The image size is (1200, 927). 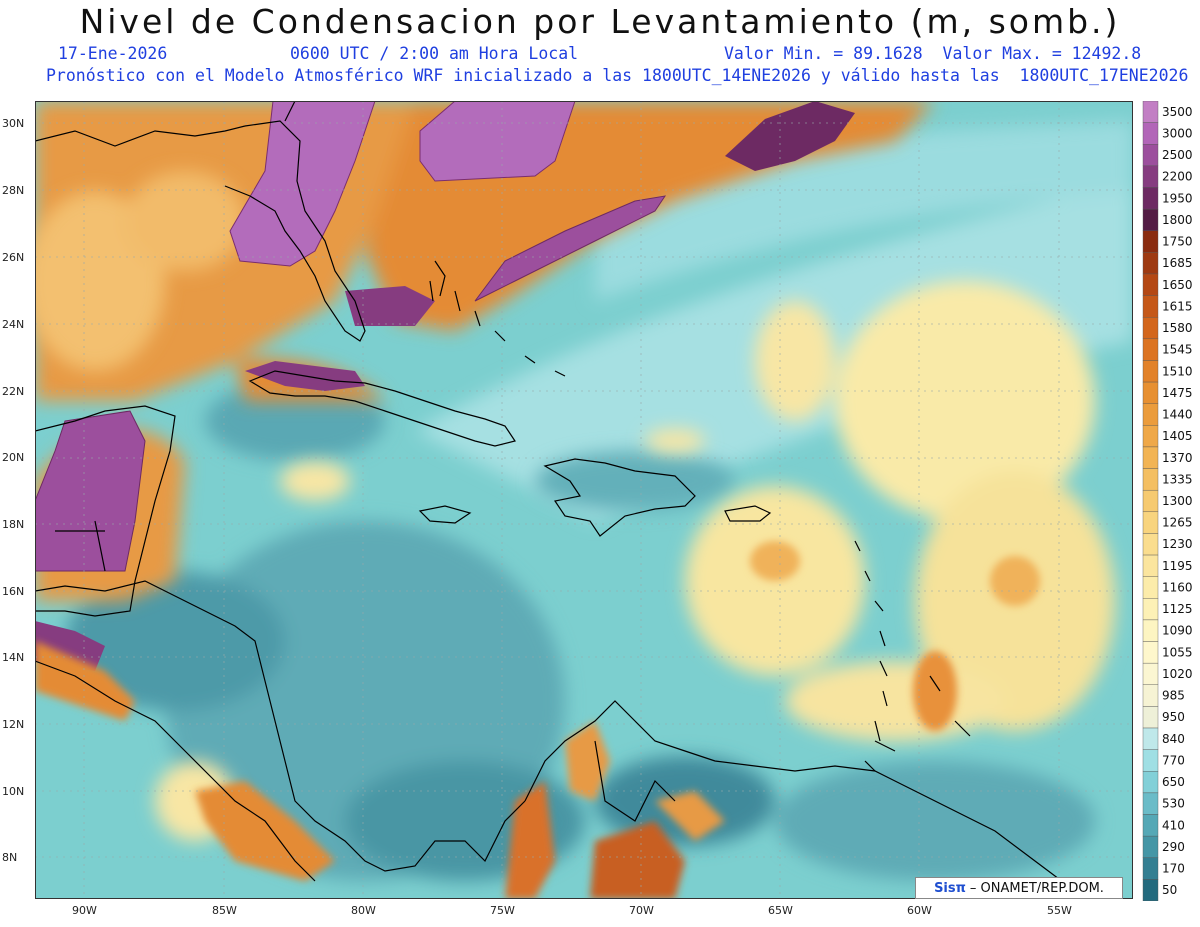 I want to click on legend-label-1580: 1580, so click(x=1177, y=328).